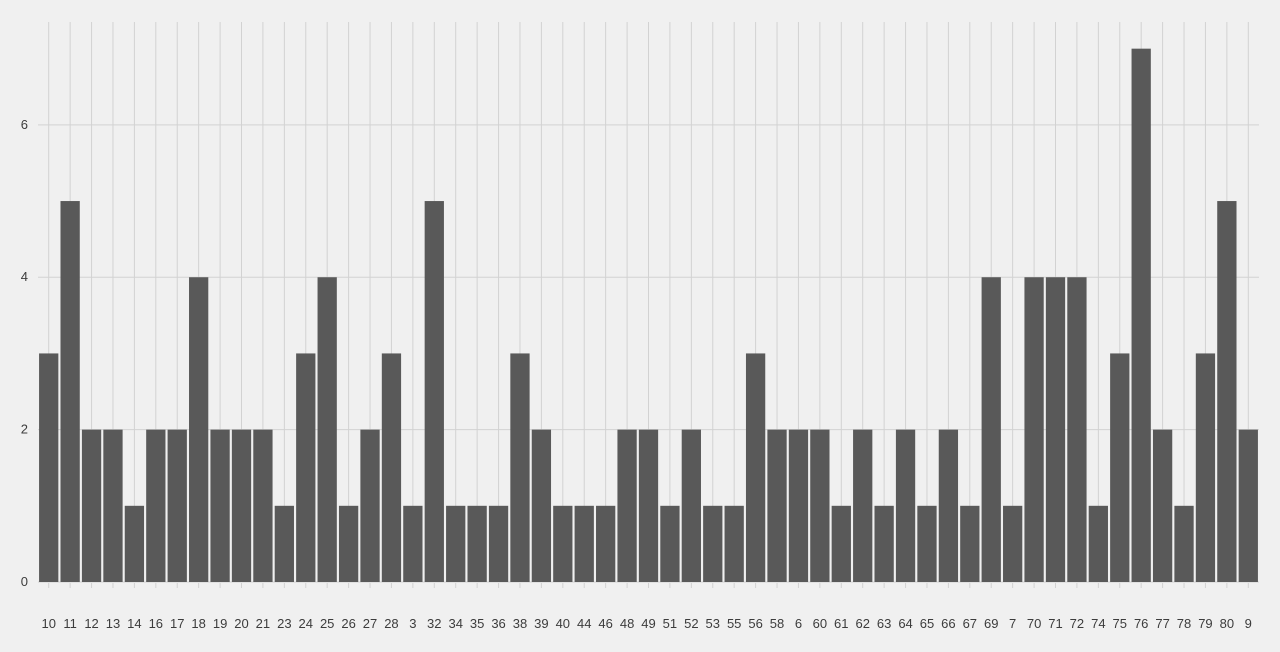 Image resolution: width=1280 pixels, height=652 pixels. What do you see at coordinates (670, 623) in the screenshot?
I see `x-tick-label: 51` at bounding box center [670, 623].